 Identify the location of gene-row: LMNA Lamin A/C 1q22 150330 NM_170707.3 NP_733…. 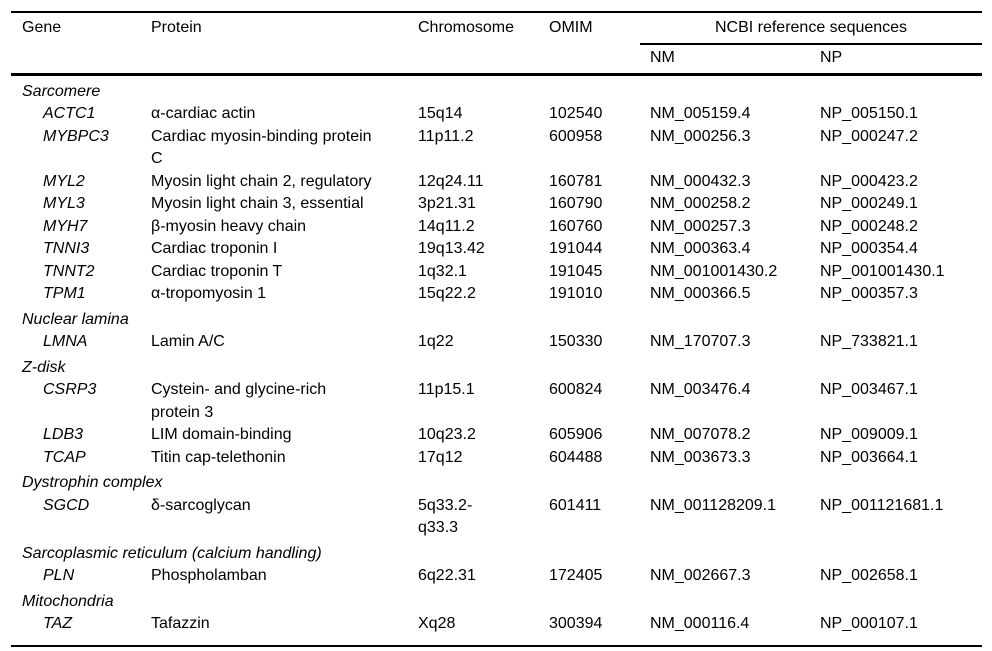
(496, 342).